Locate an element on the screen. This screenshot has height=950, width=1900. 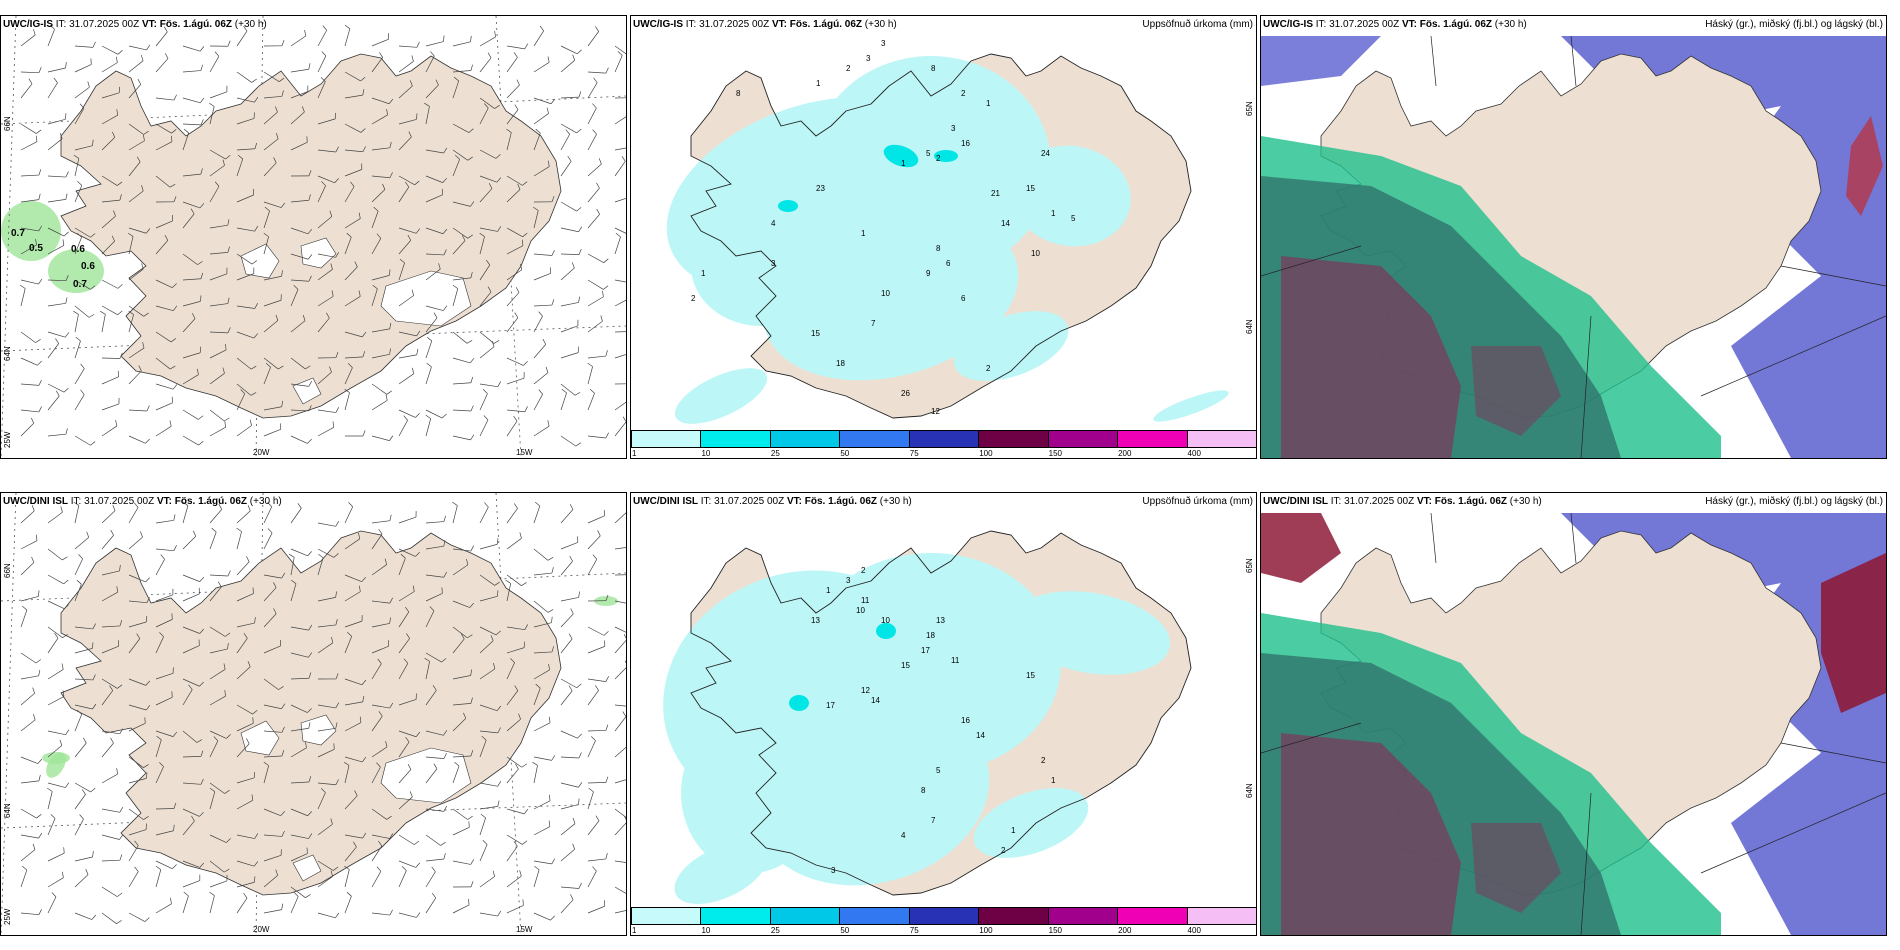
coastline is located at coordinates (941, 236).